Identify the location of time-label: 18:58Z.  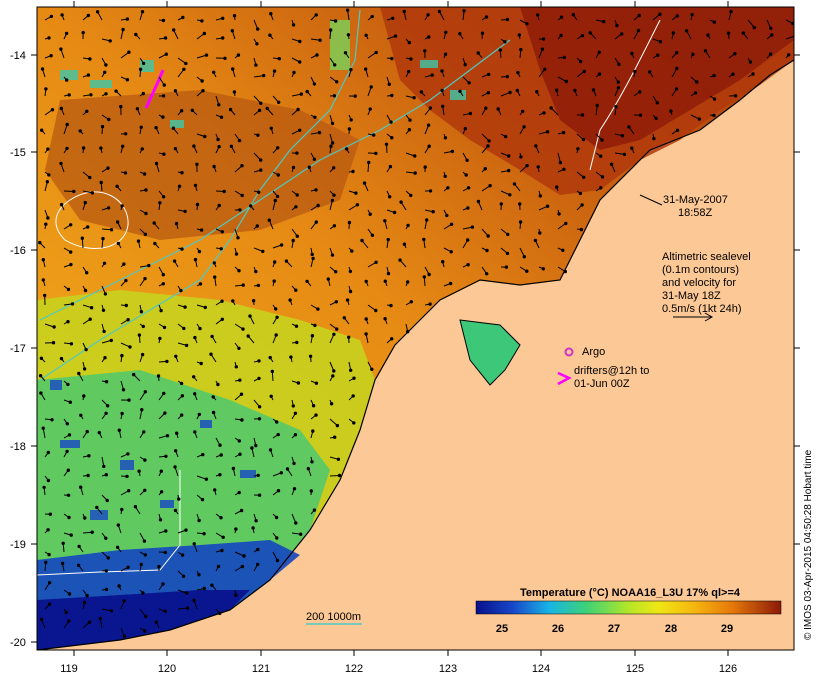
(695, 213).